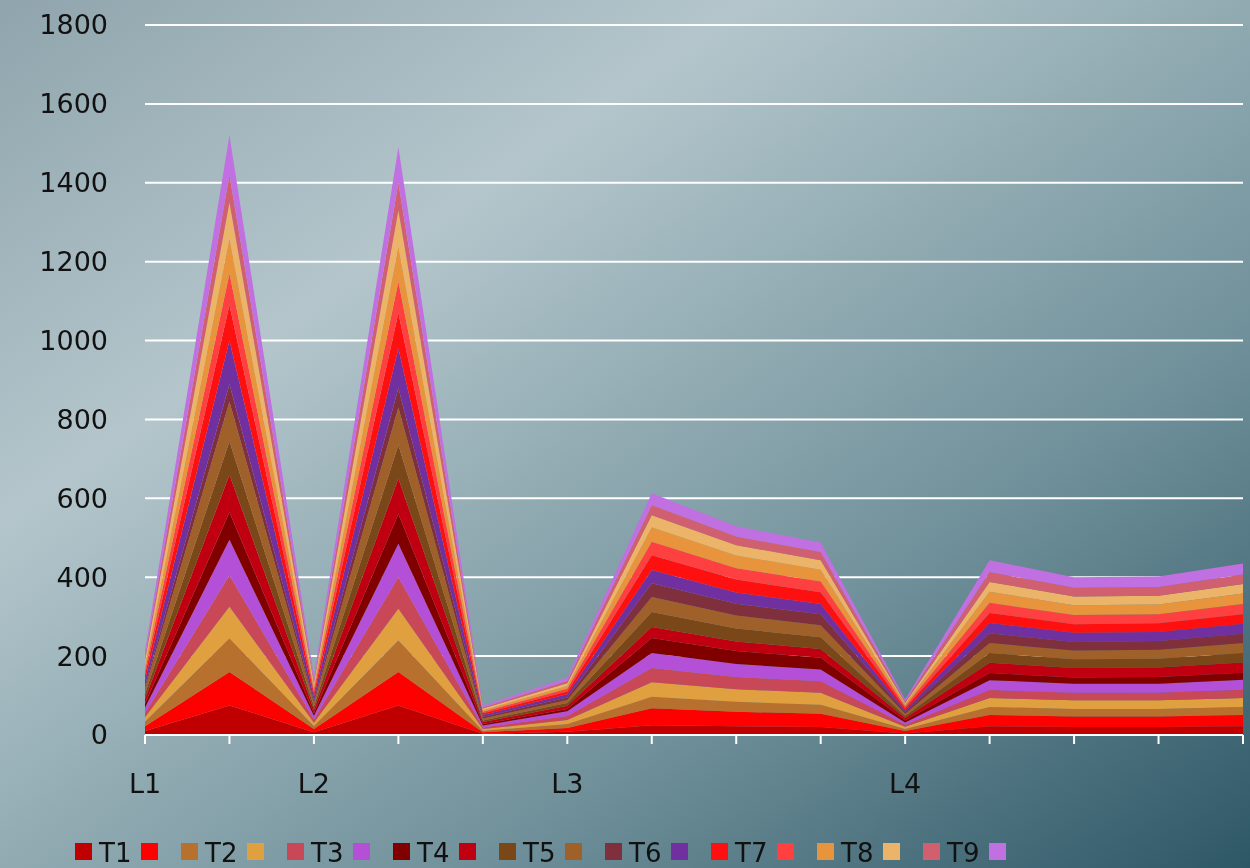  Describe the element at coordinates (73, 262) in the screenshot. I see `y-tick-label: 1200` at that location.